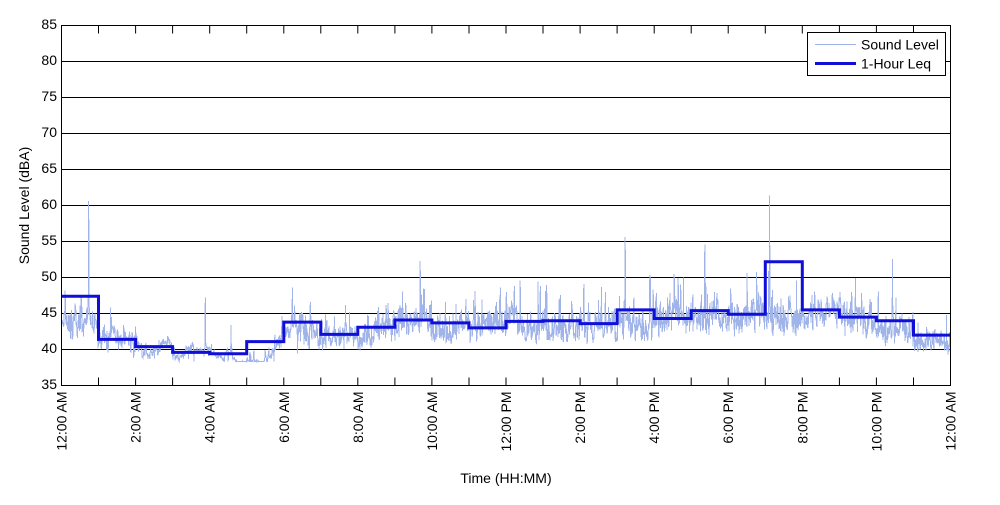 This screenshot has width=1000, height=505. What do you see at coordinates (802, 418) in the screenshot?
I see `svg-text: 8:00 PM` at bounding box center [802, 418].